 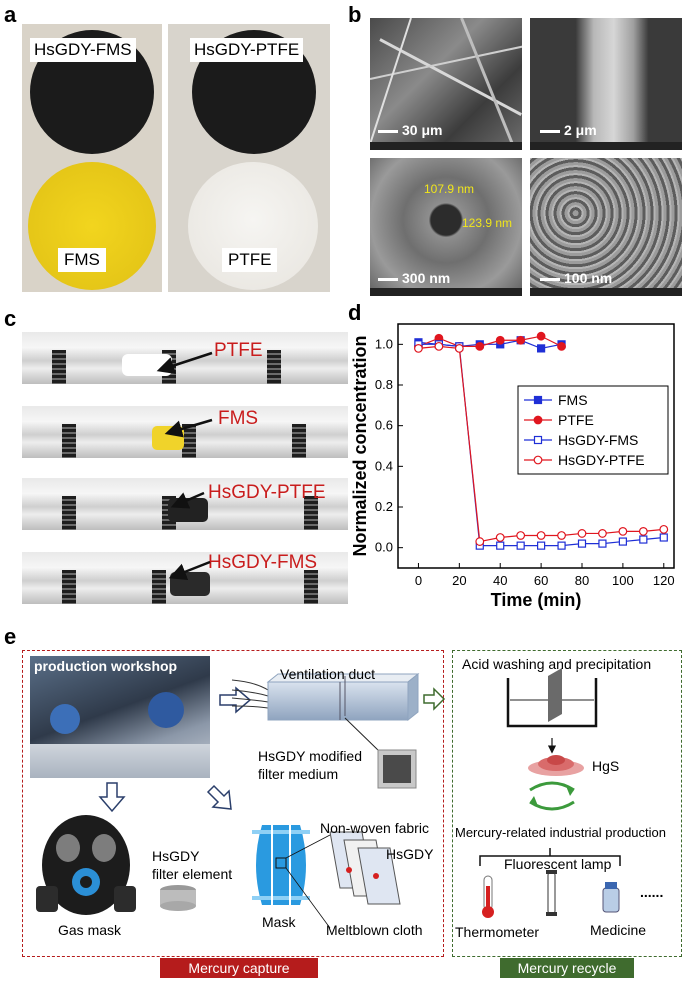 I want to click on mercury-capture-banner: Mercury capture, so click(x=239, y=968).